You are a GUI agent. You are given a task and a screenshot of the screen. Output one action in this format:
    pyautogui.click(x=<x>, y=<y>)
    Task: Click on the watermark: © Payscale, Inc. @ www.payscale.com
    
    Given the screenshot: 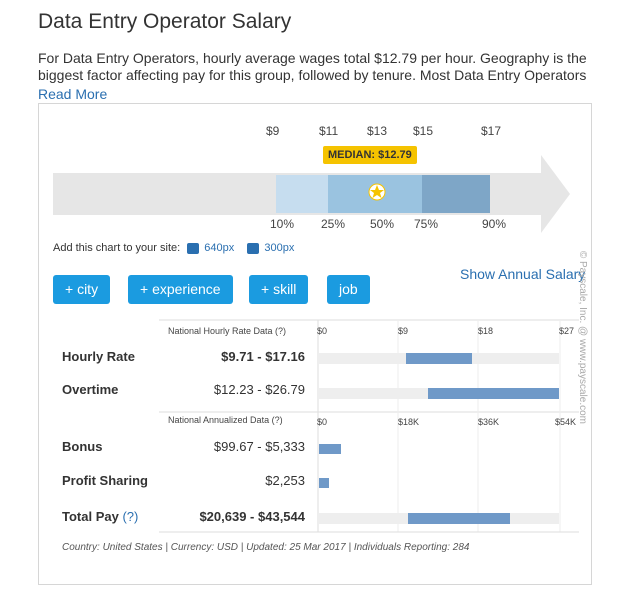 What is the action you would take?
    pyautogui.click(x=582, y=337)
    